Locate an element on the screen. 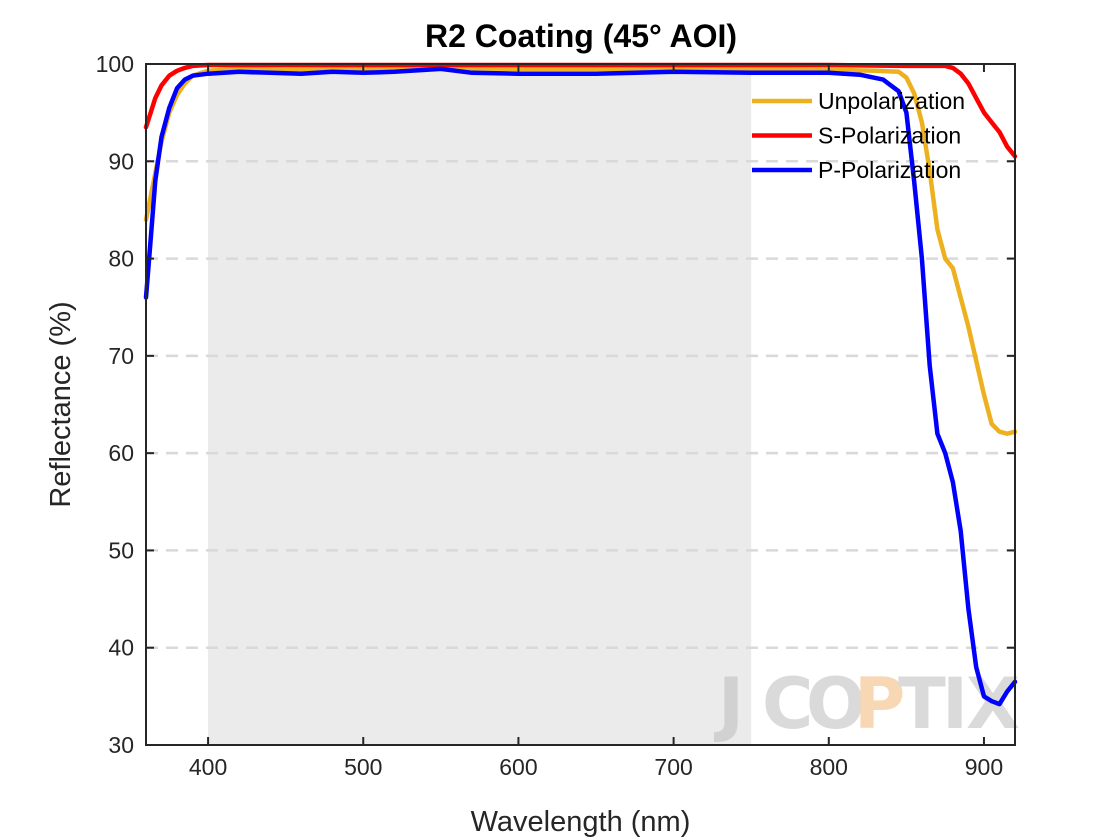 The width and height of the screenshot is (1120, 840). watermark-letter: I is located at coordinates (956, 704).